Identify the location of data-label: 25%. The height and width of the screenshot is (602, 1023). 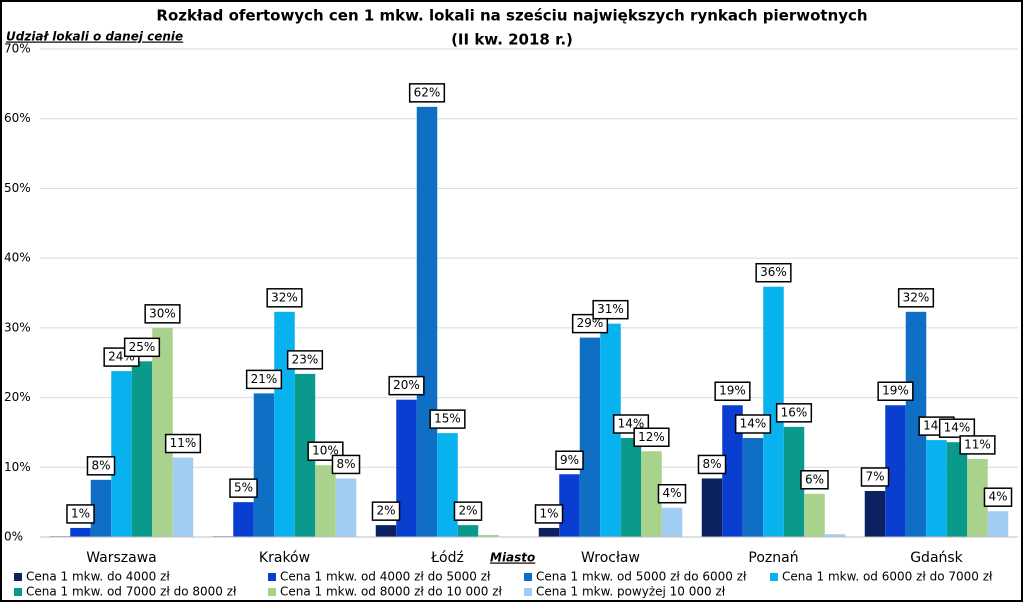
(142, 347).